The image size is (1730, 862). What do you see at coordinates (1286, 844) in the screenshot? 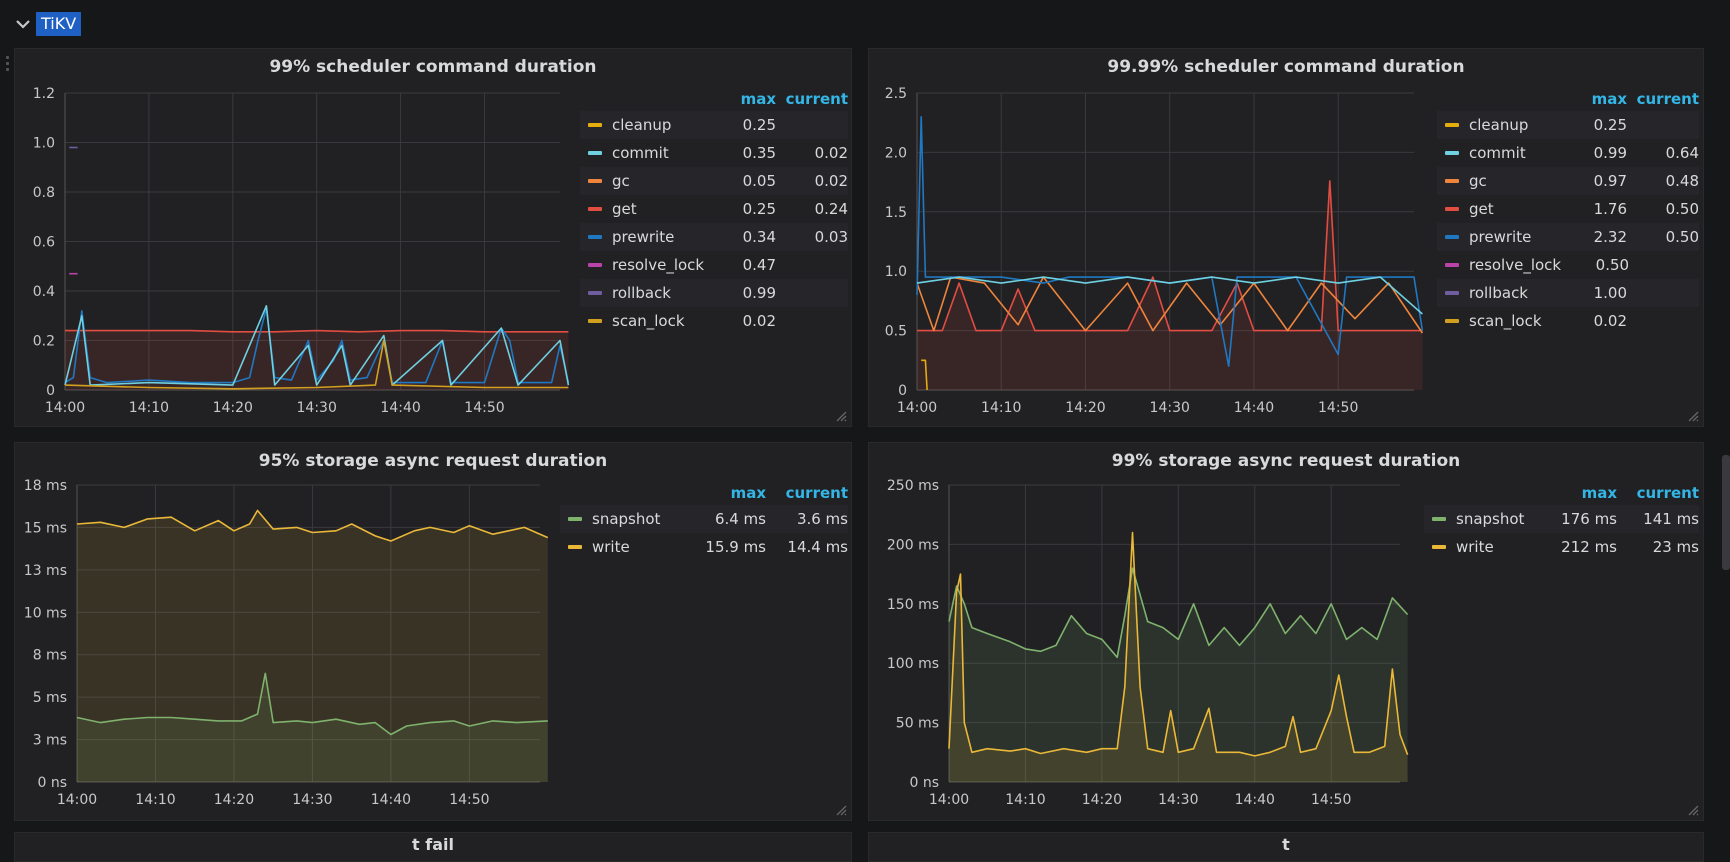
I see `panel-title: t` at bounding box center [1286, 844].